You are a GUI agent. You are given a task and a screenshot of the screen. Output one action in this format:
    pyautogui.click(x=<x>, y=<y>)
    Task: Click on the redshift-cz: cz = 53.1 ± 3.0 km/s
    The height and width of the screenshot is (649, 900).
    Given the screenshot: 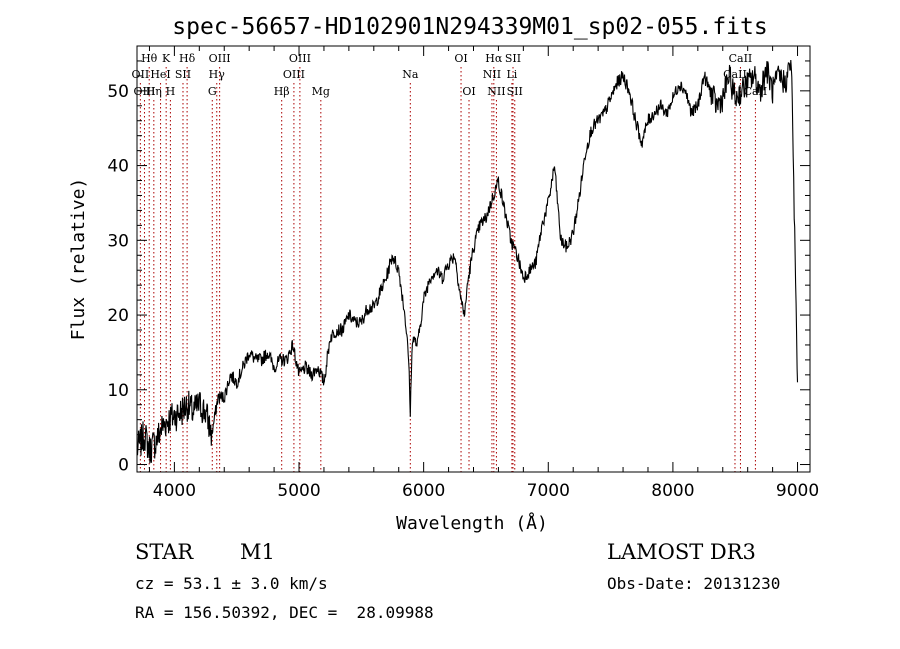 What is the action you would take?
    pyautogui.click(x=231, y=583)
    